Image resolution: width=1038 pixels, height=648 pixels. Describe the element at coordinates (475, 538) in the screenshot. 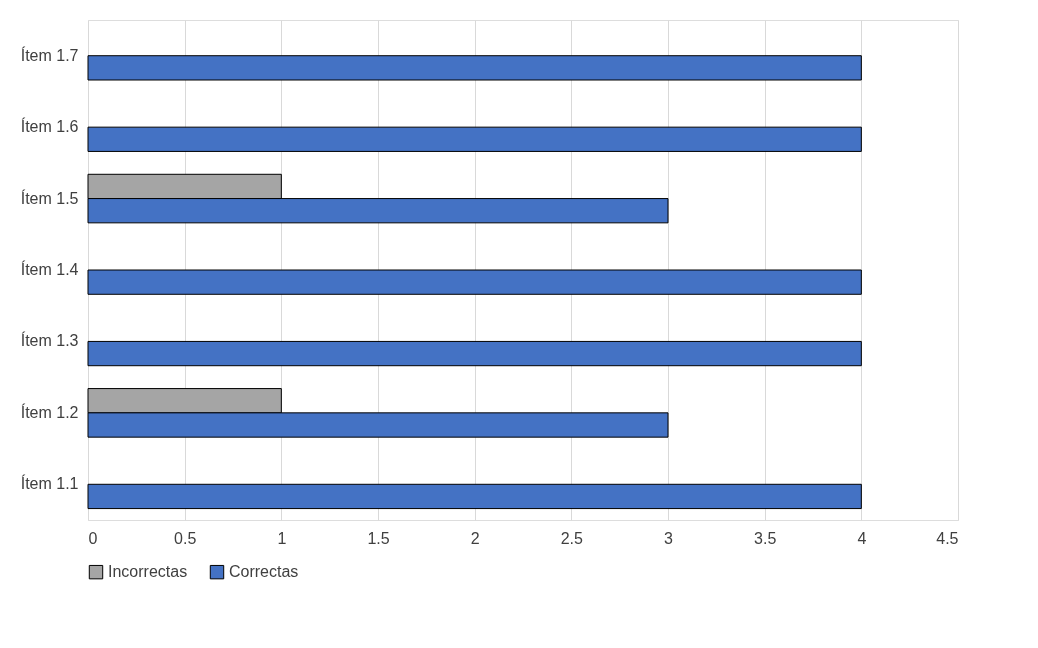

I see `x-tick-label: 2` at that location.